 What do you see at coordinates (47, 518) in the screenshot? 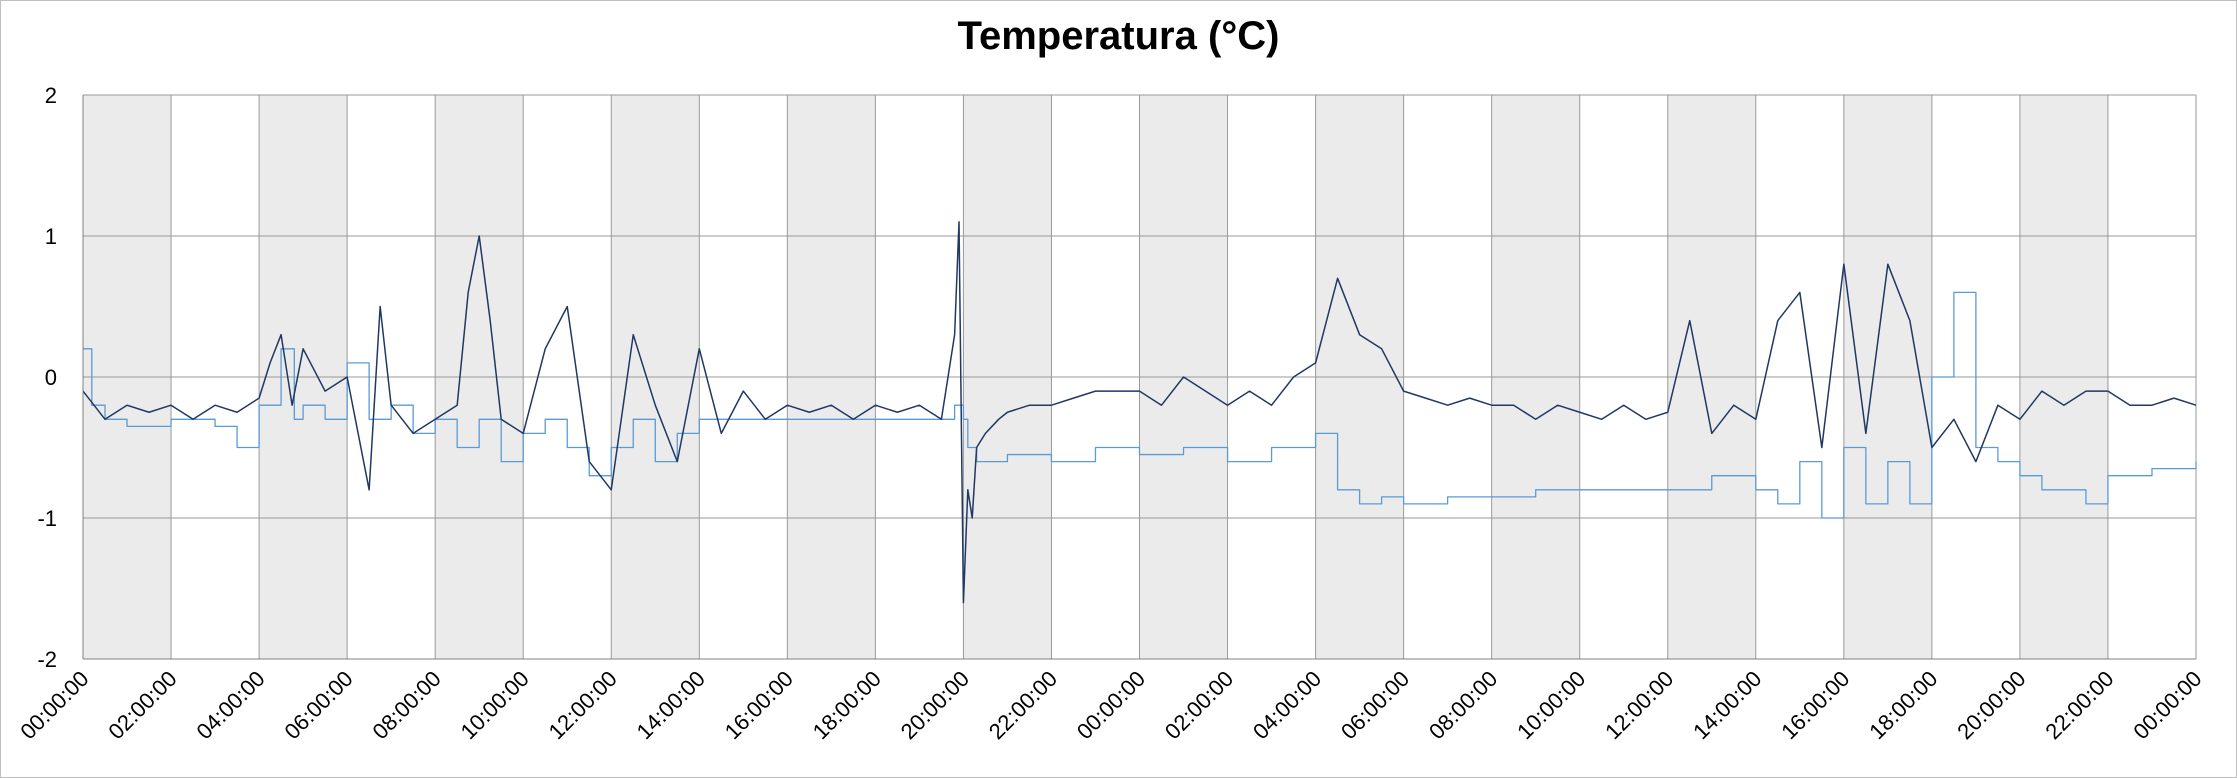
I see `y-tick-label: -1` at bounding box center [47, 518].